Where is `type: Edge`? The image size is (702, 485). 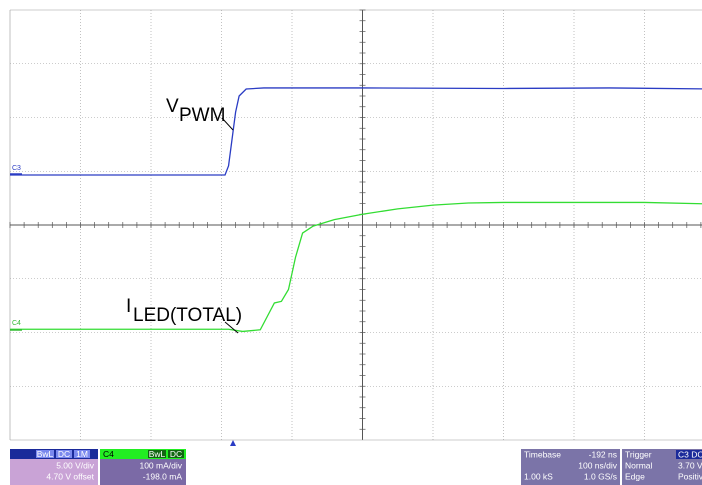 type: Edge is located at coordinates (635, 476).